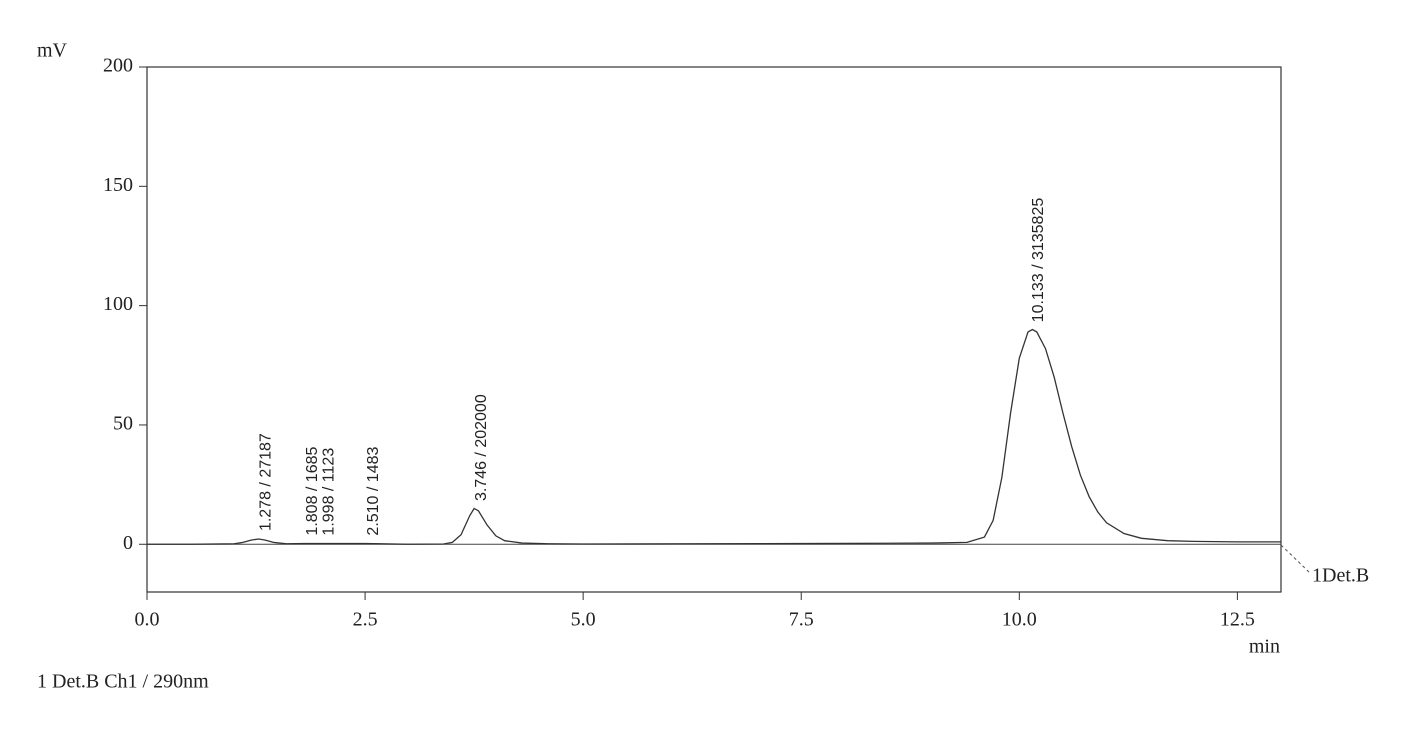 The image size is (1419, 738). Describe the element at coordinates (123, 682) in the screenshot. I see `footer: 1 Det.B Ch1 / 290nm` at that location.